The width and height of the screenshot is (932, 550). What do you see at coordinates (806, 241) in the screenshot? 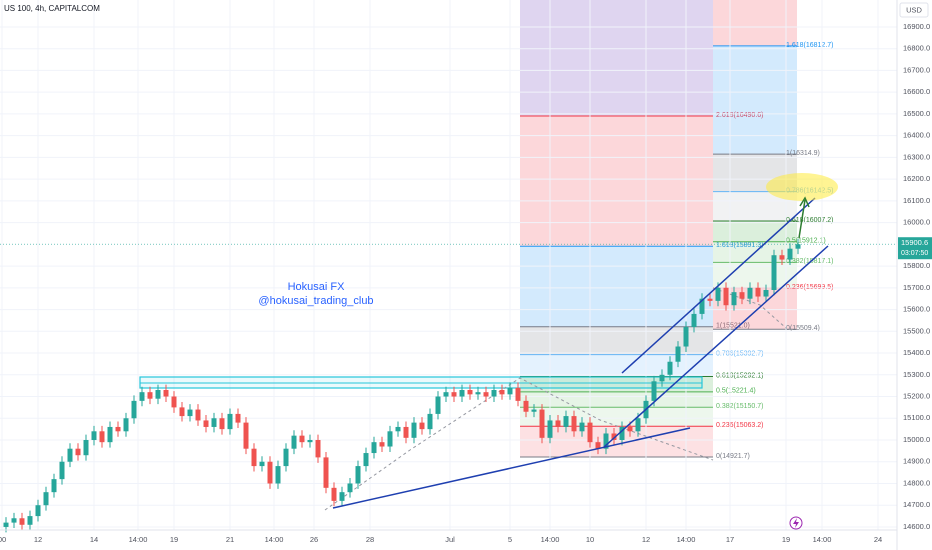
I see `fib-label: 0.5(15912.1)` at bounding box center [806, 241].